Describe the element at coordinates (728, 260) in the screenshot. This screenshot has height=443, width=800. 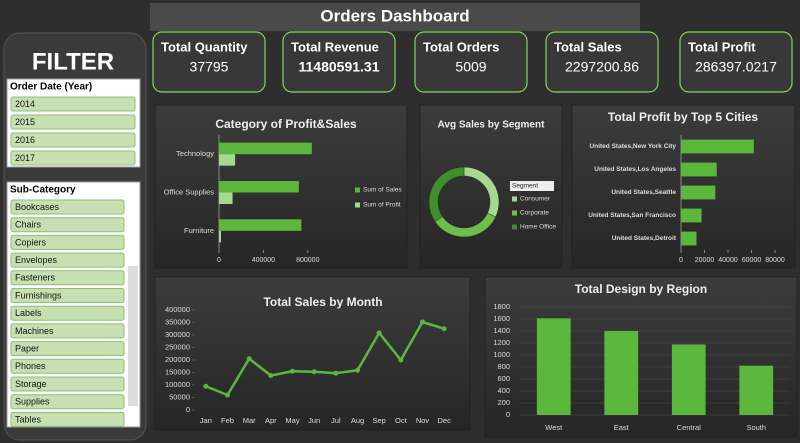
I see `x-tick-label: 40000` at that location.